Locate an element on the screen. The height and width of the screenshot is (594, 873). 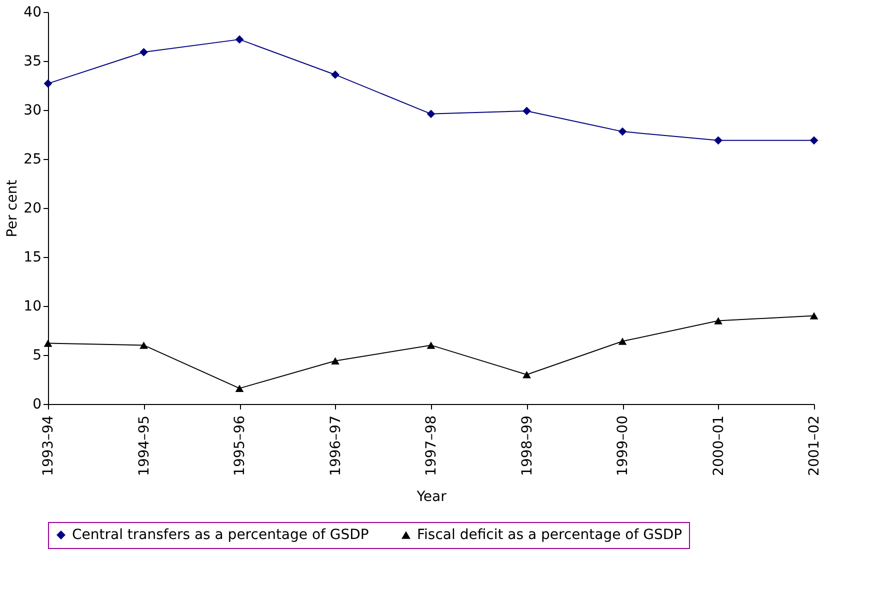
x-tick-label: 1996–97 is located at coordinates (336, 446).